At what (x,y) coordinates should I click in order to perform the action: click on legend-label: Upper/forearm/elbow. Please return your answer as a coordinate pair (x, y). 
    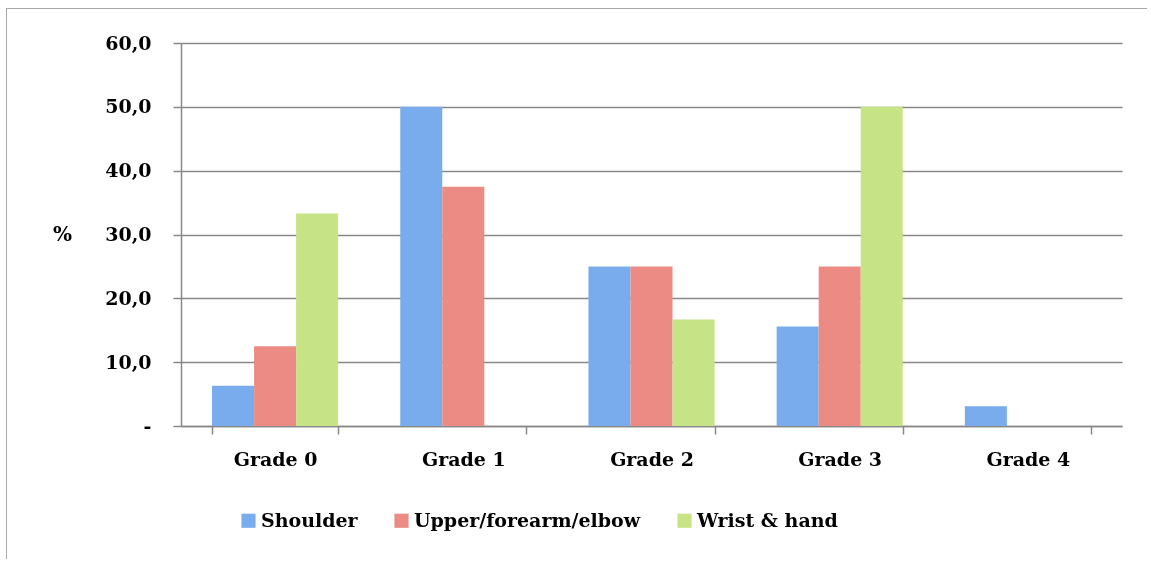
    Looking at the image, I should click on (527, 519).